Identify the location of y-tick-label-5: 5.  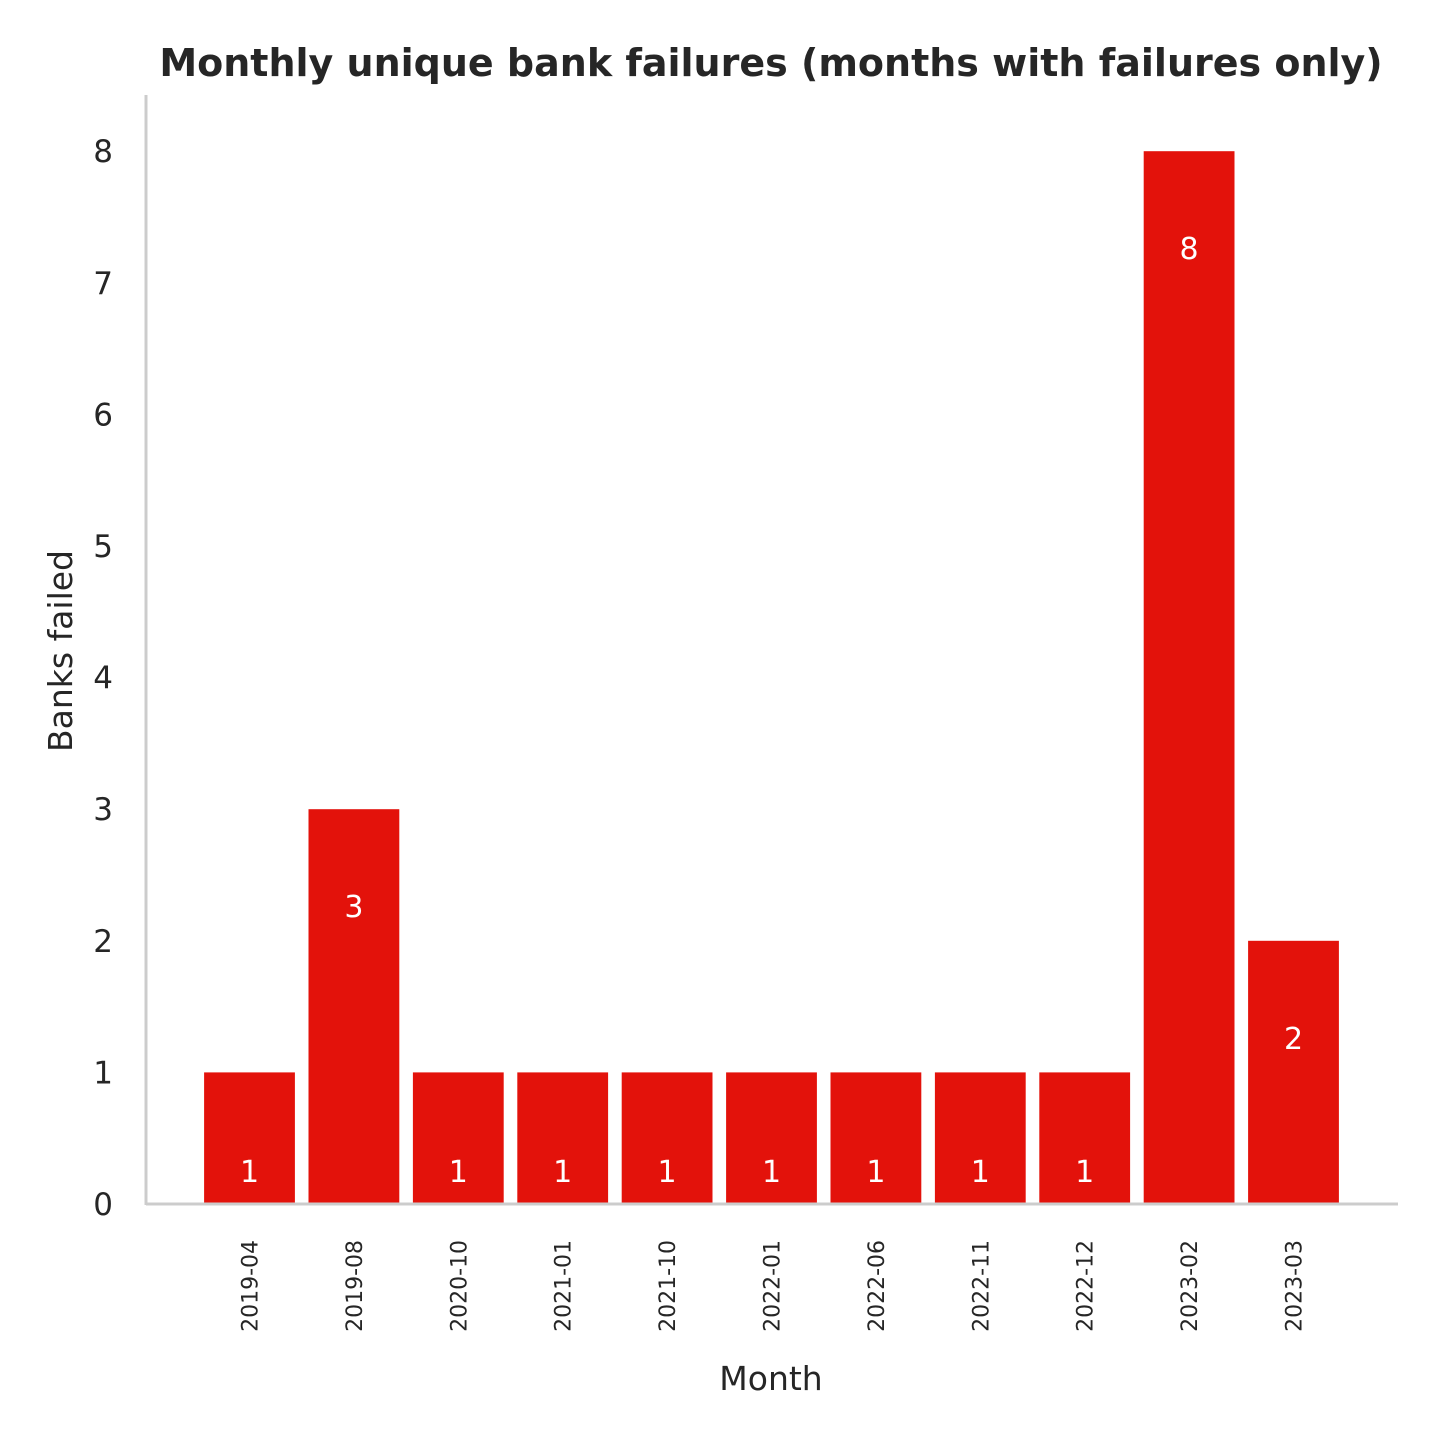
(103, 547).